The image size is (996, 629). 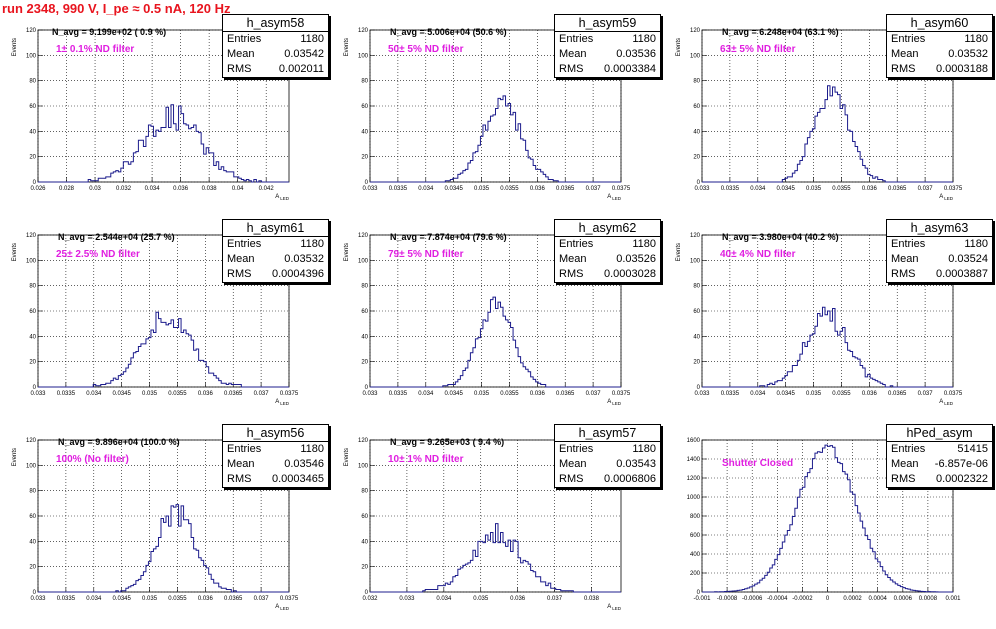 What do you see at coordinates (758, 254) in the screenshot?
I see `filter-label: 40± 4% ND filter` at bounding box center [758, 254].